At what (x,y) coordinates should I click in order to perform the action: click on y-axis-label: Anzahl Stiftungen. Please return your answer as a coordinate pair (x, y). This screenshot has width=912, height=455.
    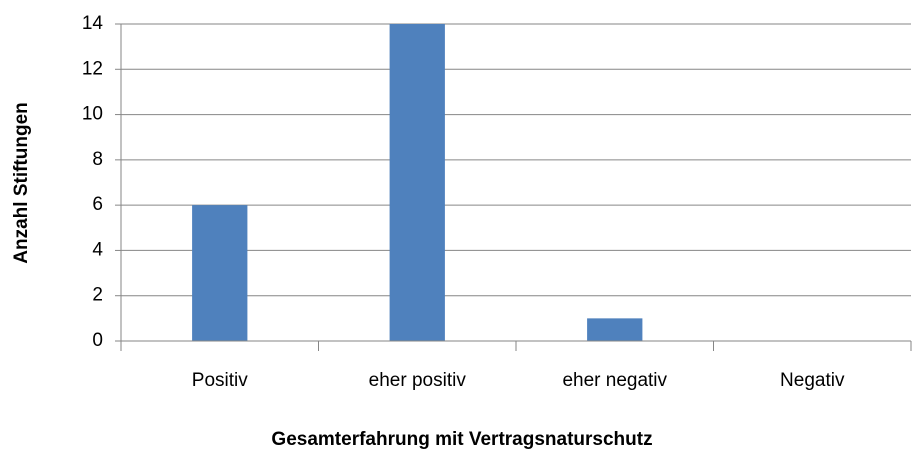
    Looking at the image, I should click on (21, 182).